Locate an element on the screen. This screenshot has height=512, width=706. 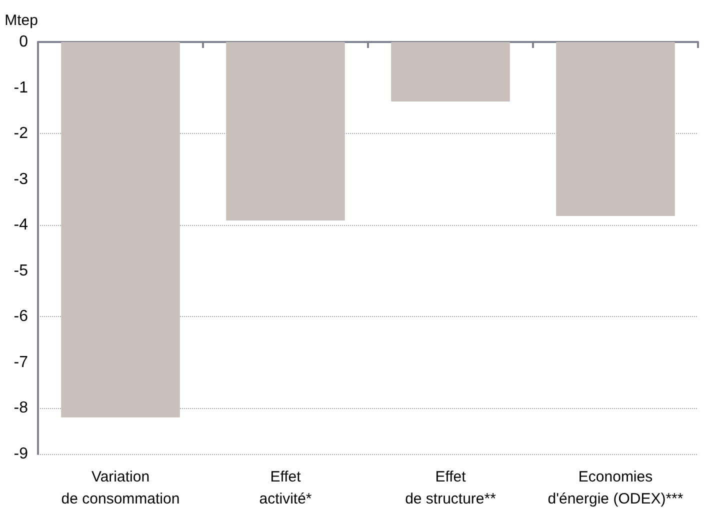
y-tick-label: -9 is located at coordinates (21, 454).